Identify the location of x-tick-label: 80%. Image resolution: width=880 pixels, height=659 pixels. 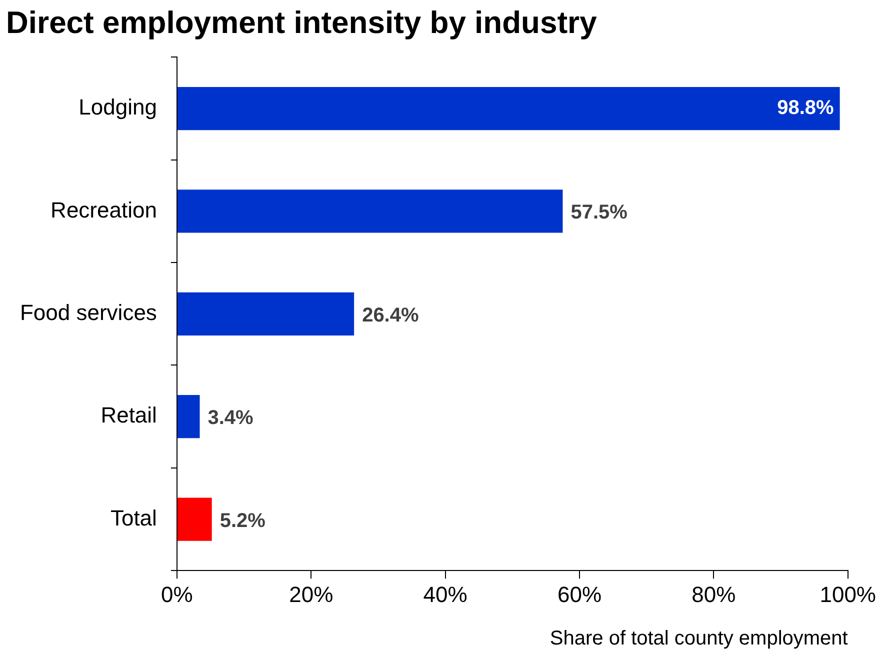
(714, 594).